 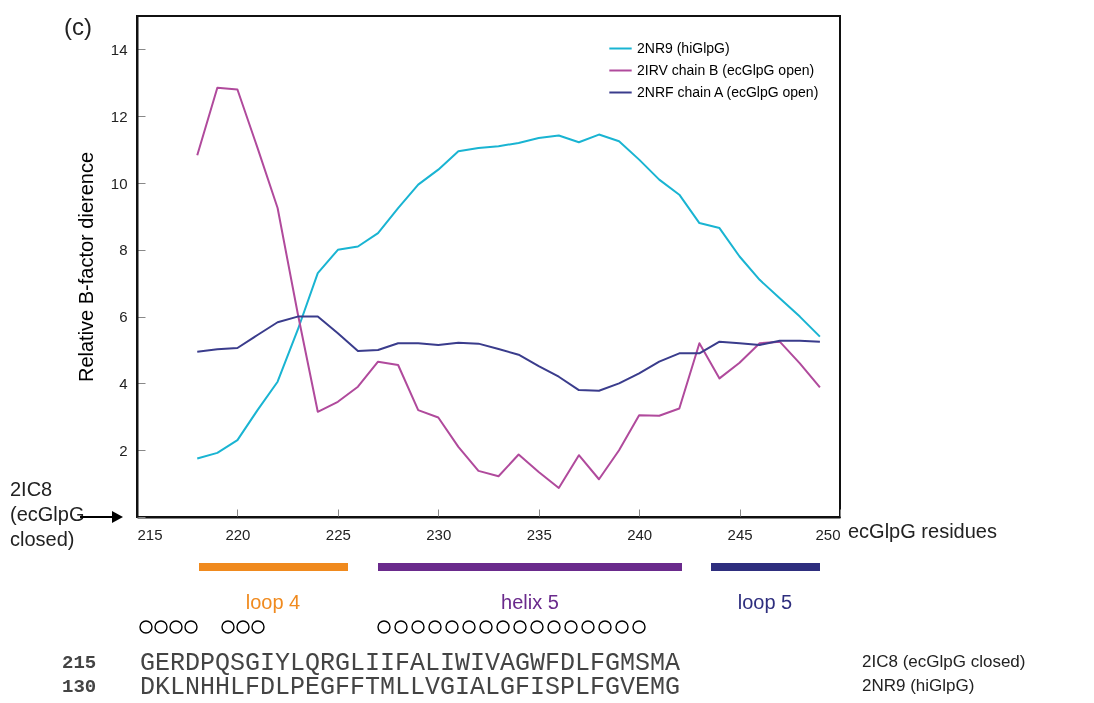 I want to click on chart-title: (c), so click(x=78, y=26).